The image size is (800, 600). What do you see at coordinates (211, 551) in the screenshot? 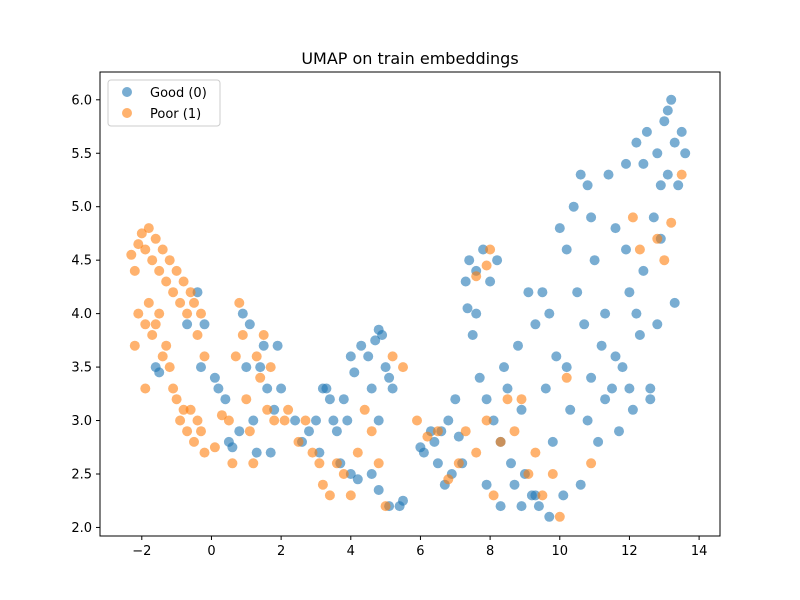
I see `x-tick-label: 0` at bounding box center [211, 551].